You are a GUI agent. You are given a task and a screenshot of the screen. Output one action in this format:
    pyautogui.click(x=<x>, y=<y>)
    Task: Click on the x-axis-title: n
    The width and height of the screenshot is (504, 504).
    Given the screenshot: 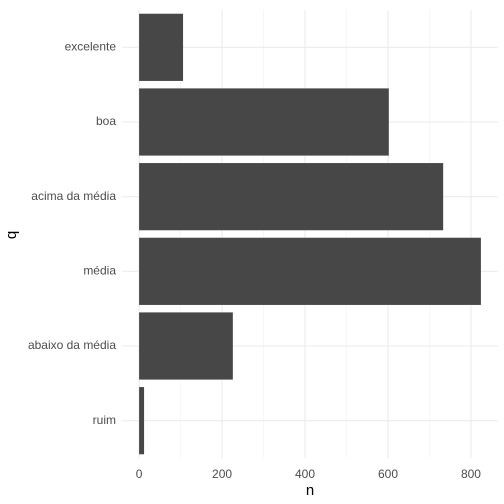 What is the action you would take?
    pyautogui.click(x=310, y=490)
    